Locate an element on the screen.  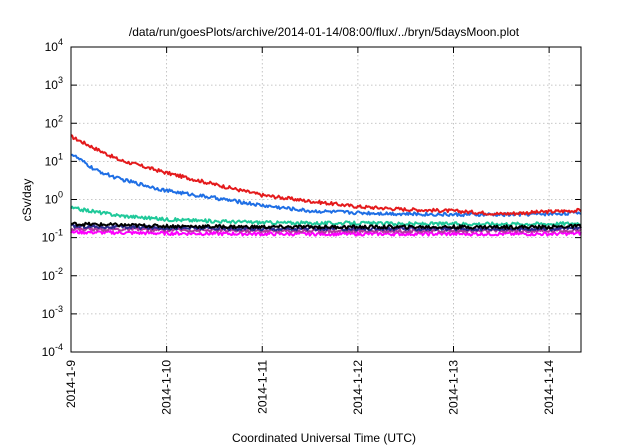
x-tick-label: 2014-1-14 is located at coordinates (549, 387).